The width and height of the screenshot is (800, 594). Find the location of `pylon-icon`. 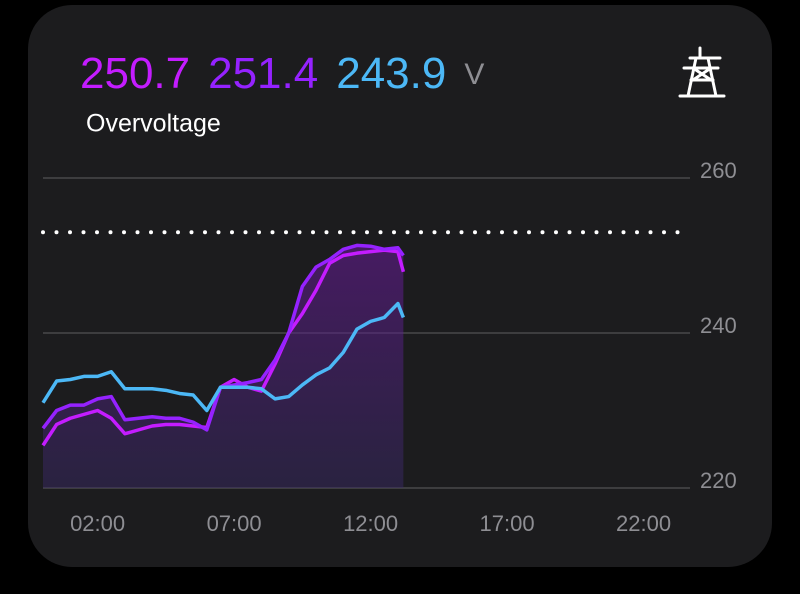

pylon-icon is located at coordinates (702, 72).